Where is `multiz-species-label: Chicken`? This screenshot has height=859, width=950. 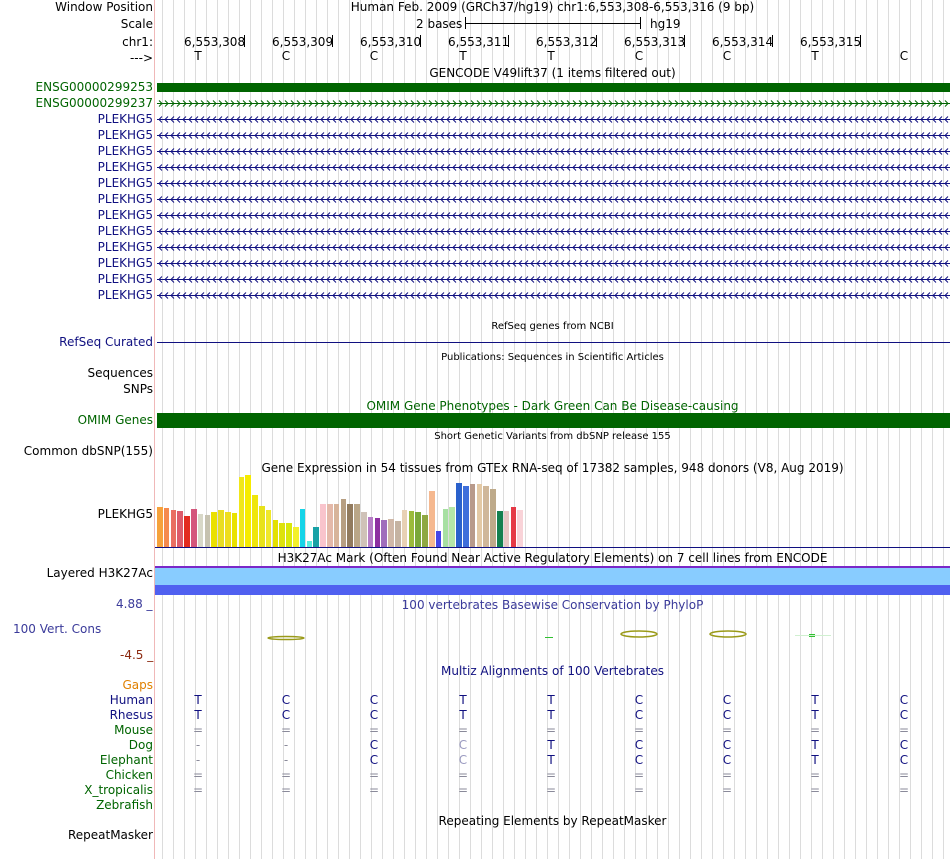 multiz-species-label: Chicken is located at coordinates (129, 775).